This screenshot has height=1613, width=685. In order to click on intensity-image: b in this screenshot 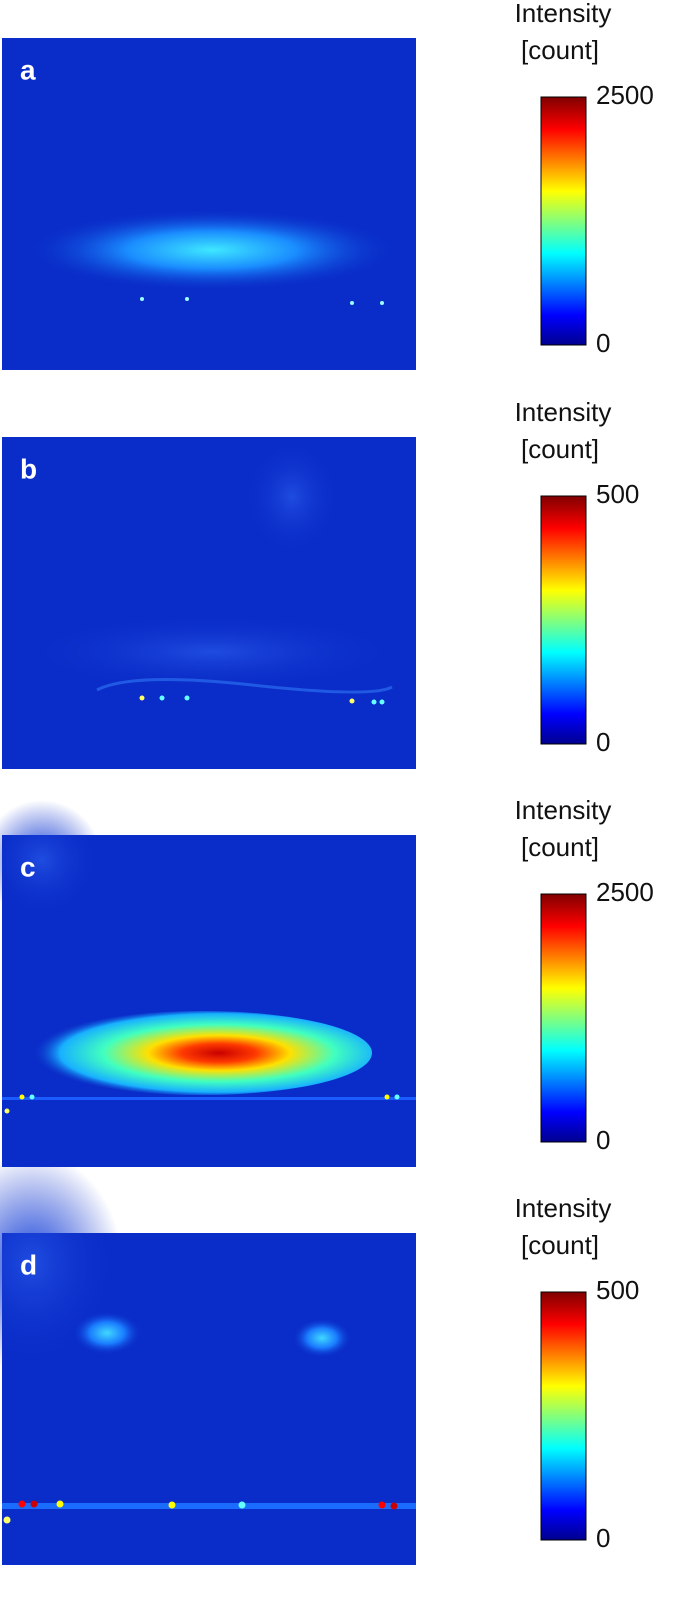, I will do `click(209, 603)`.